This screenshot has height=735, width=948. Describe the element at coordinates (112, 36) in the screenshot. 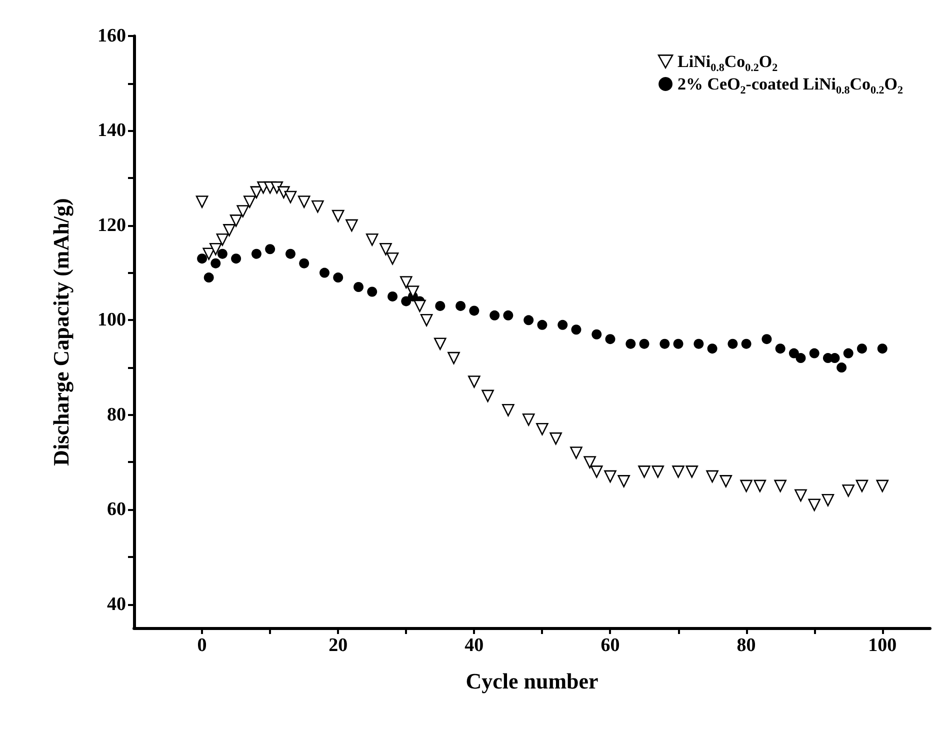

I see `y-tick-label: 160` at that location.